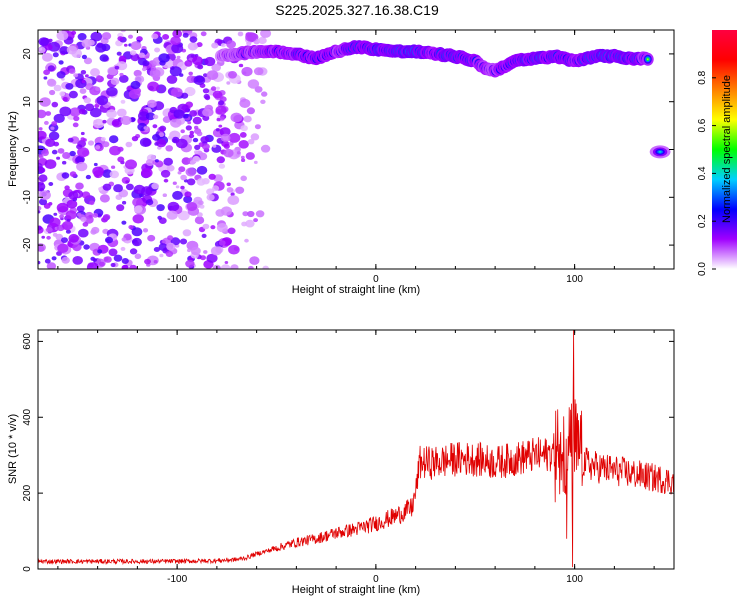 This screenshot has width=750, height=600. I want to click on y-tick-label: 600, so click(27, 341).